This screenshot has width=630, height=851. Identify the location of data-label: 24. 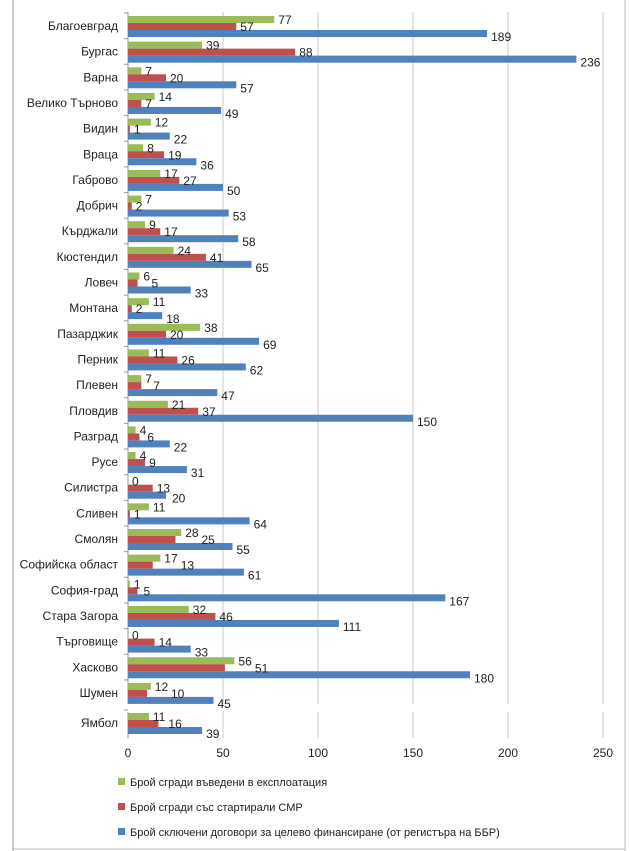
(185, 251).